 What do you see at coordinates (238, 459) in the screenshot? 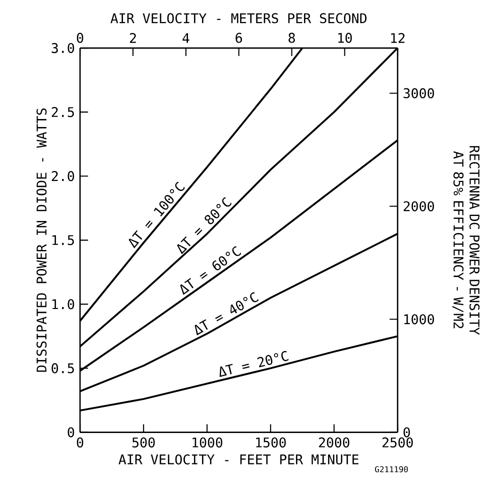
I see `x-axis-title: AIR VELOCITY - FEET PER MINUTE` at bounding box center [238, 459].